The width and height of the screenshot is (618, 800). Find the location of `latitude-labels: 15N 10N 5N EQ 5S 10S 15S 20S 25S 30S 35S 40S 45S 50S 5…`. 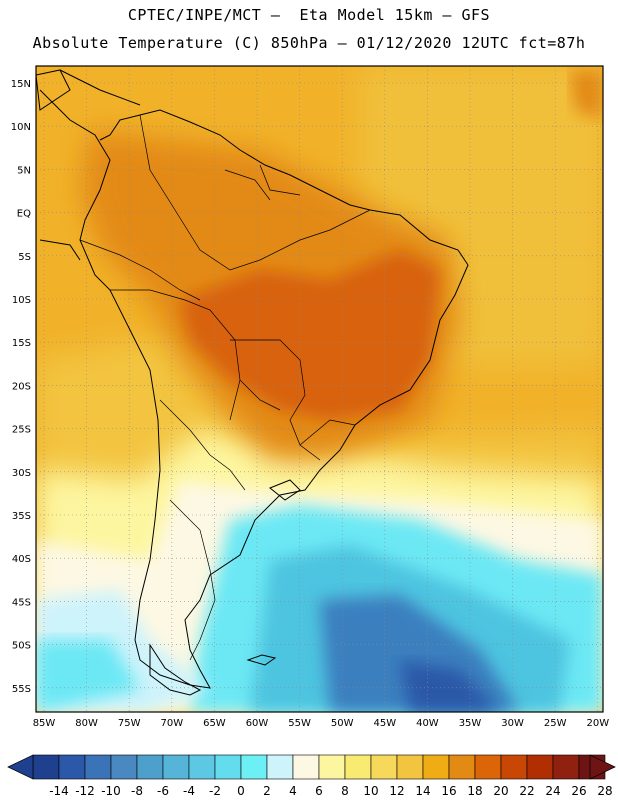

latitude-labels: 15N 10N 5N EQ 5S 10S 15S 20S 25S 30S 35S 40S 45S 50S 5… is located at coordinates (21, 387).